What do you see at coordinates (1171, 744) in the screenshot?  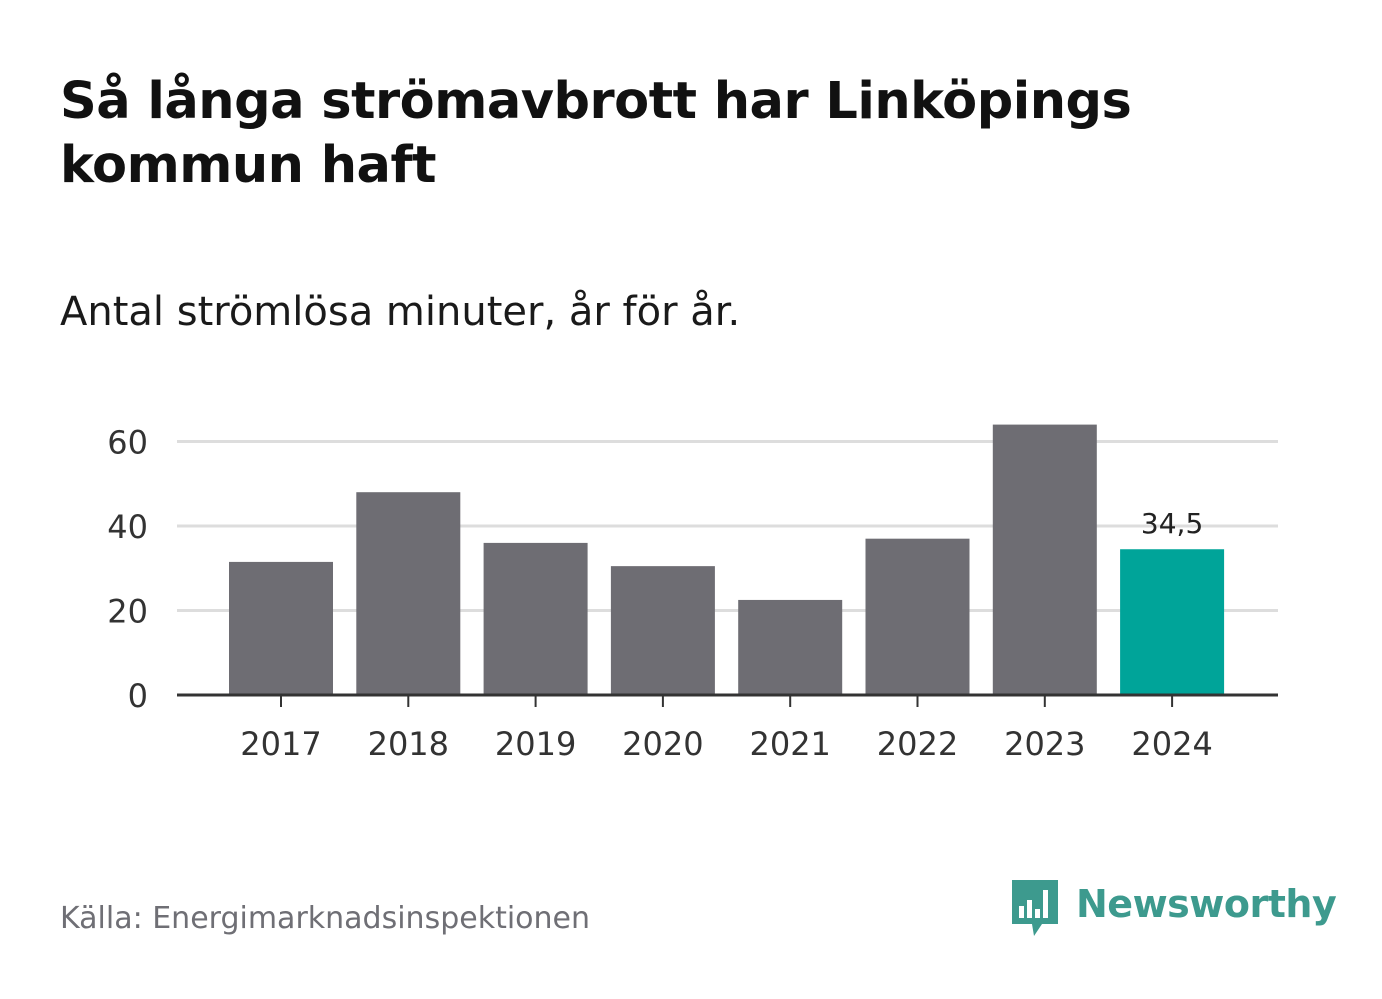 I see `x-tick-label-2024: 2024` at bounding box center [1171, 744].